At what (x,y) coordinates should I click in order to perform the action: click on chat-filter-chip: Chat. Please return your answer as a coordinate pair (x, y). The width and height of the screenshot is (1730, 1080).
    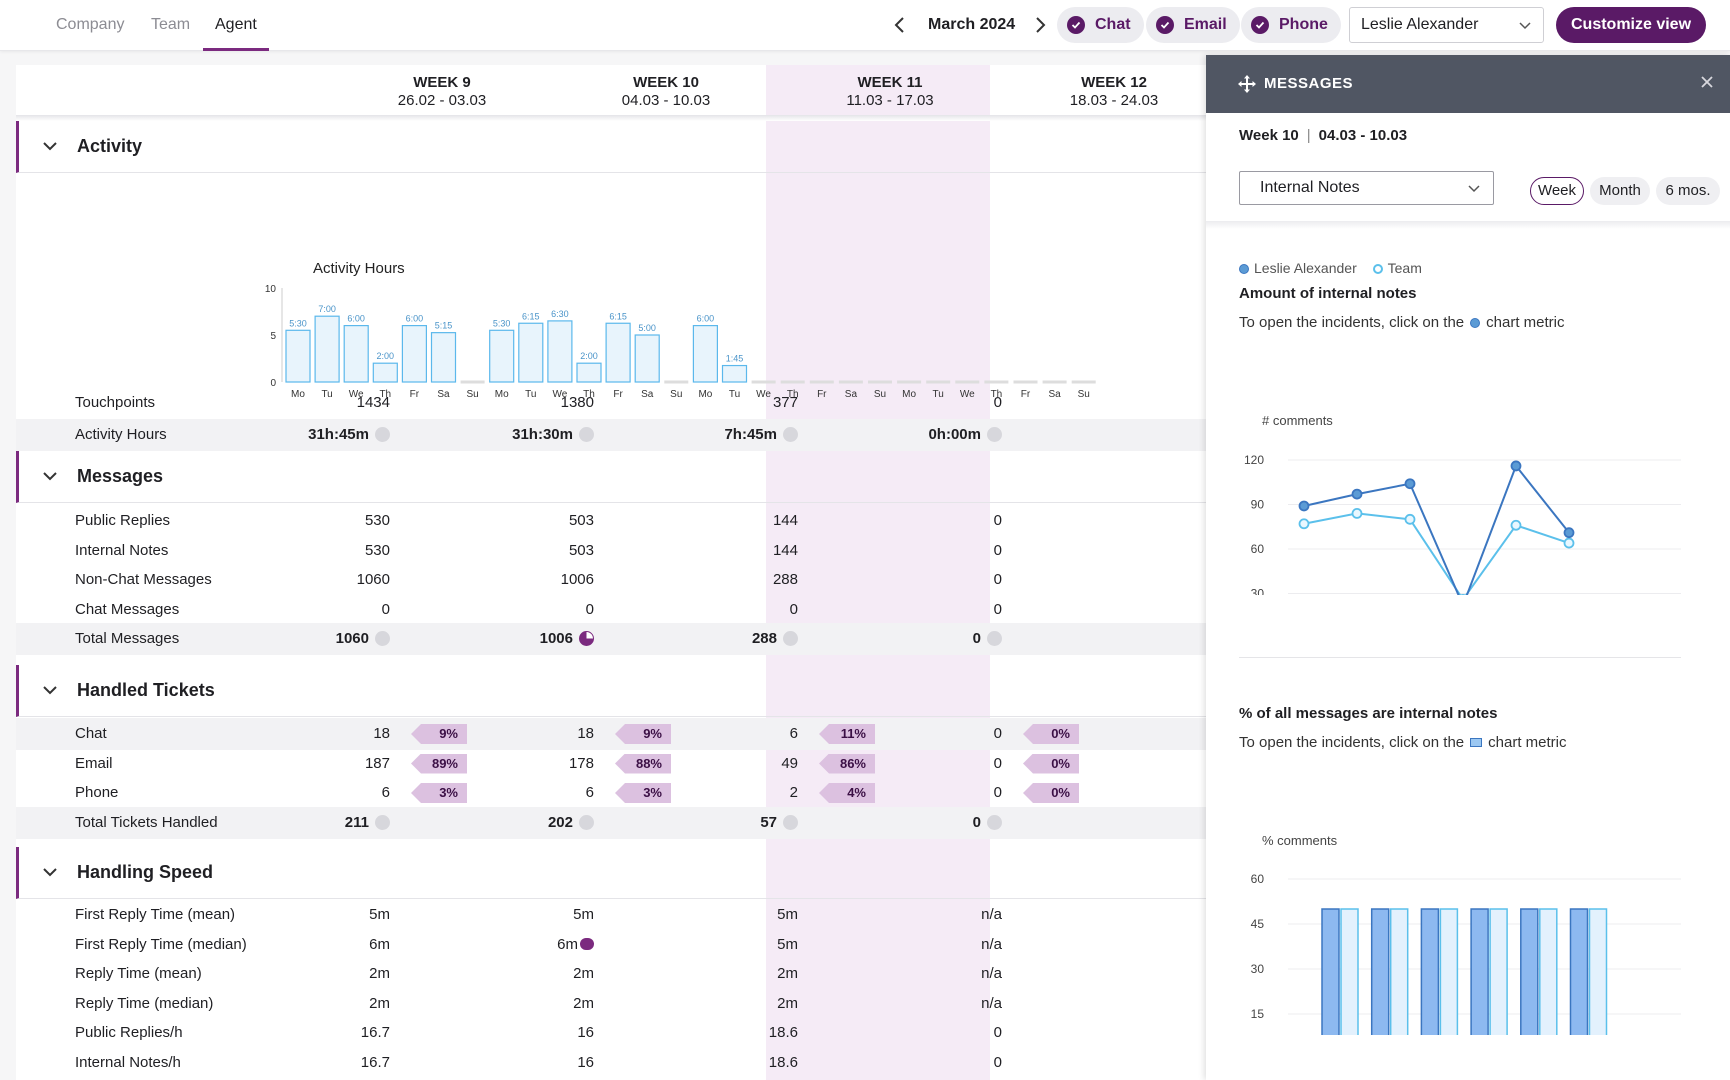
    Looking at the image, I should click on (1100, 25).